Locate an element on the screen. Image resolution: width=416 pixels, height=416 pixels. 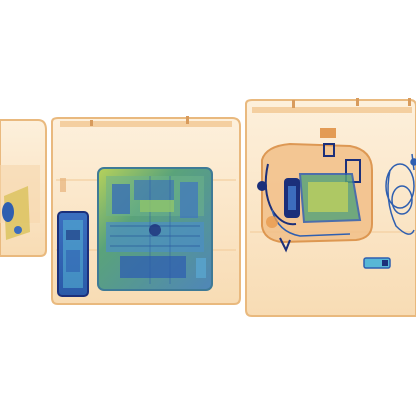
dense-object is located at coordinates (8, 212).